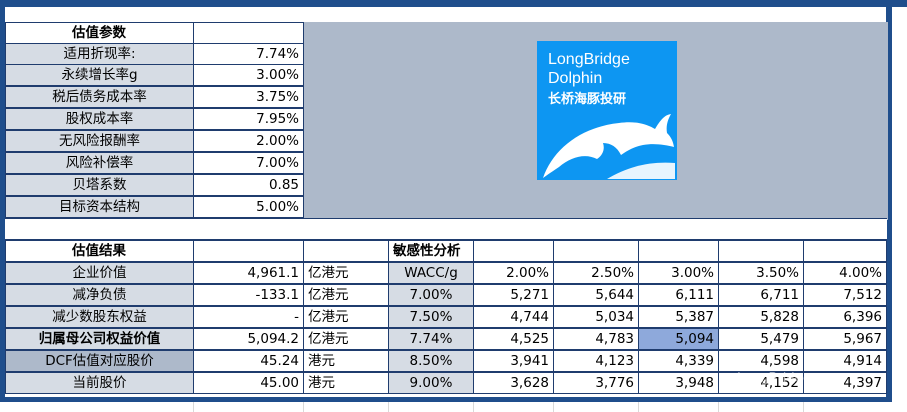  Describe the element at coordinates (99, 207) in the screenshot. I see `param-label: 目标资本结构` at that location.